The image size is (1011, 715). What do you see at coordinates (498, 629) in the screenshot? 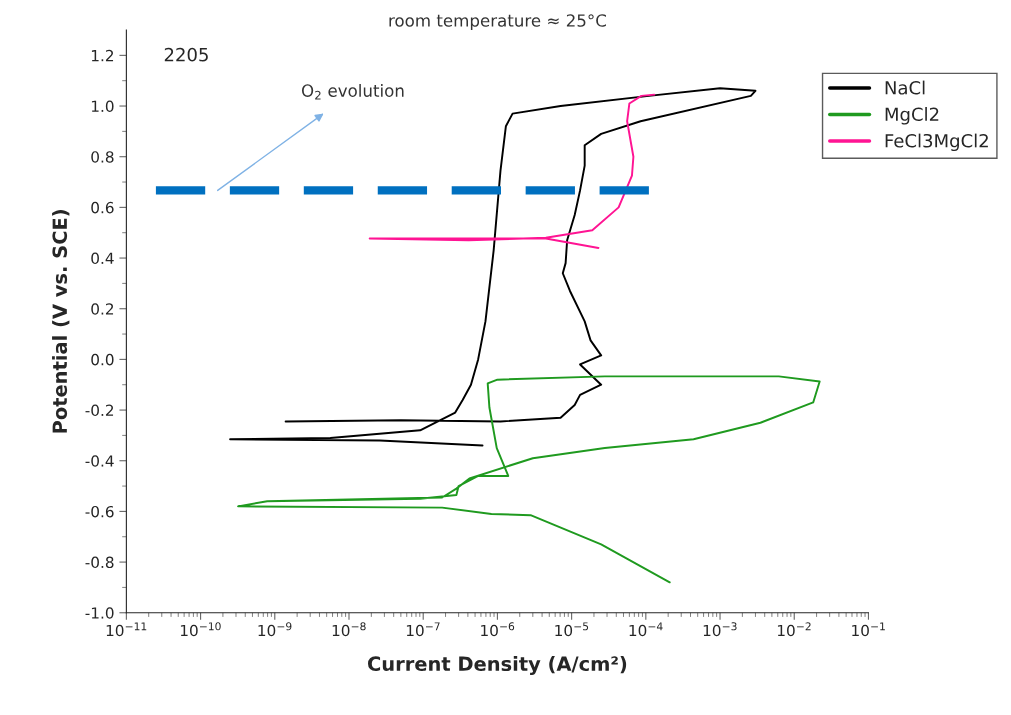
I see `x-tick-label: 10$^{−6}$` at bounding box center [498, 629].